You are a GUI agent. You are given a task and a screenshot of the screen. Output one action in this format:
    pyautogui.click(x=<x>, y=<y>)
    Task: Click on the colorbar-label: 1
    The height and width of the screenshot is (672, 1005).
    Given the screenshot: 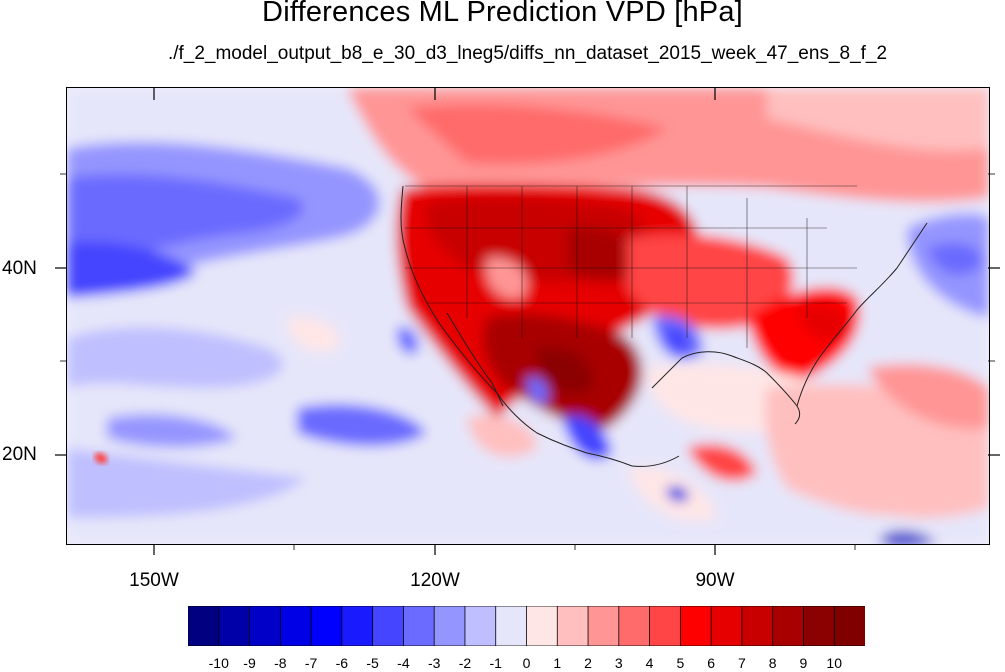 What is the action you would take?
    pyautogui.click(x=557, y=663)
    